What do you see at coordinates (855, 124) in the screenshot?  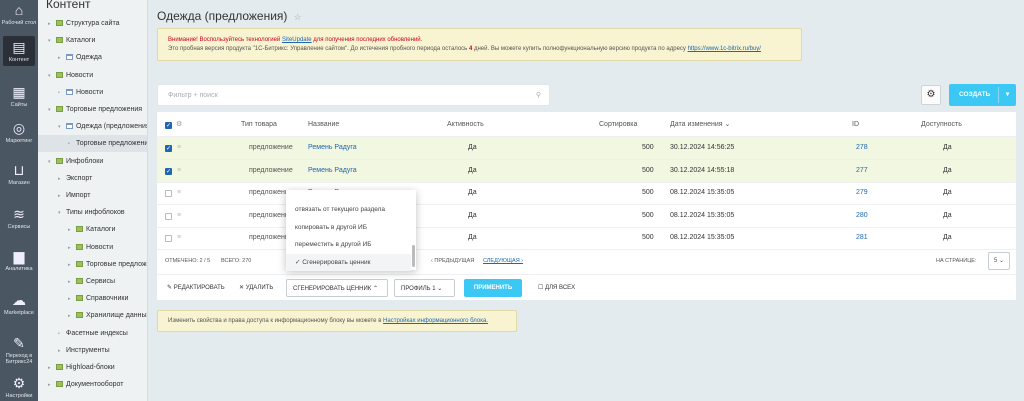 I see `col-id: ID` at bounding box center [855, 124].